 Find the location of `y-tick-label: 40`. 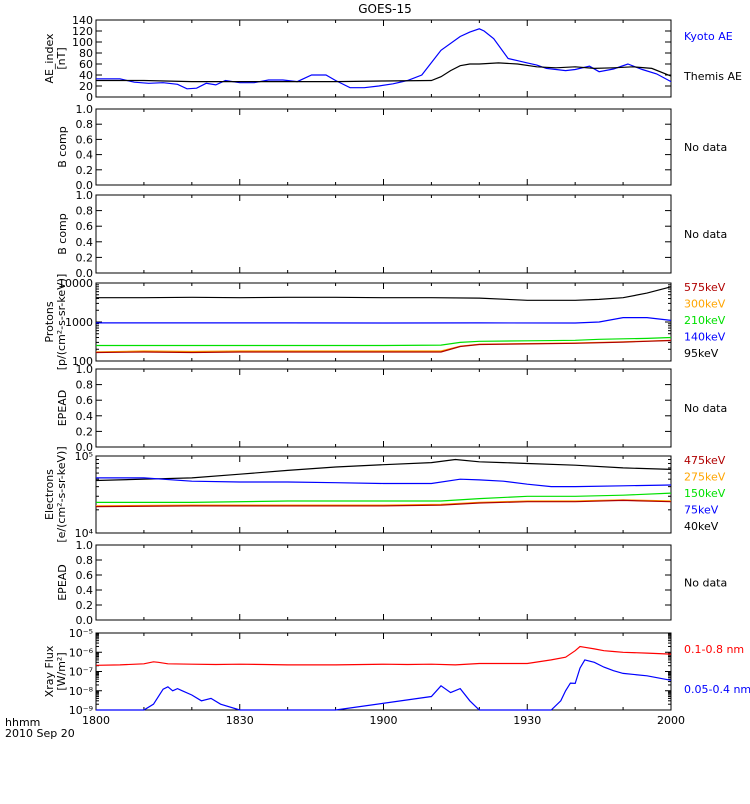

y-tick-label: 40 is located at coordinates (86, 75).